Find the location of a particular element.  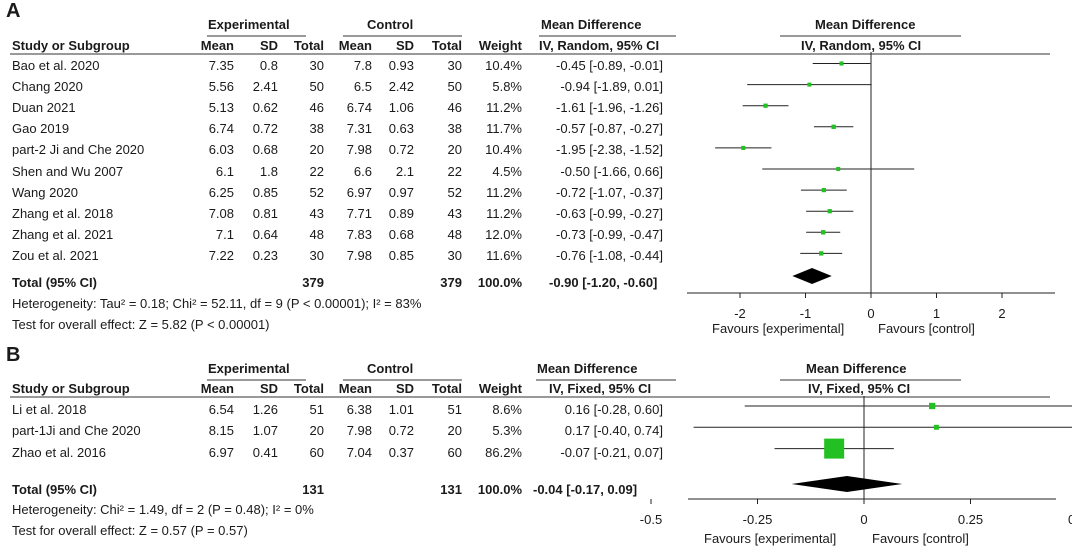

weight-value: 86.2% is located at coordinates (503, 452).